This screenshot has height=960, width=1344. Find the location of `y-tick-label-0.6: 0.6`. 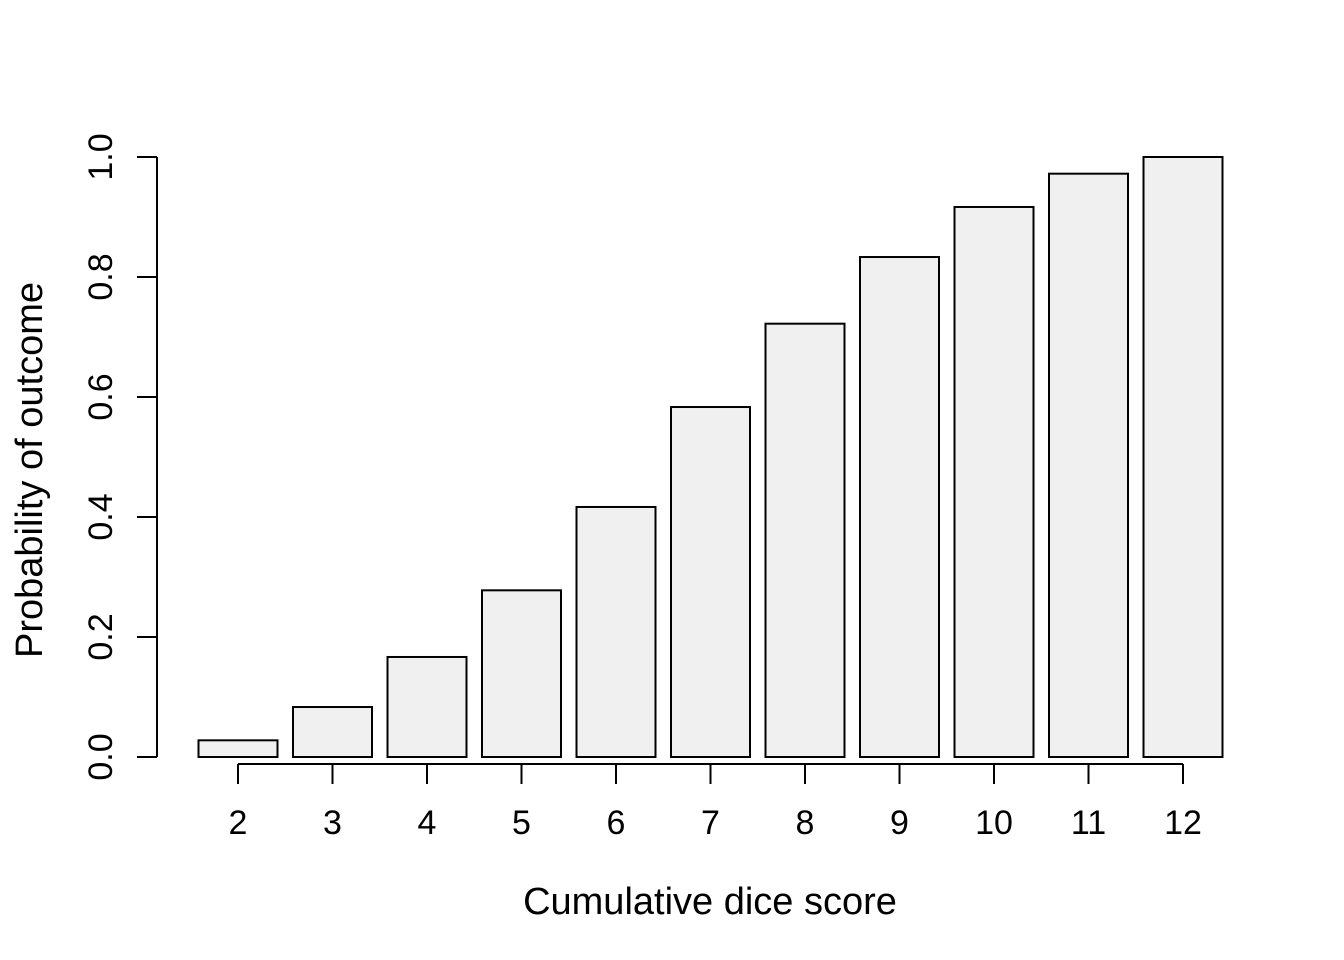

y-tick-label-0.6: 0.6 is located at coordinates (101, 396).